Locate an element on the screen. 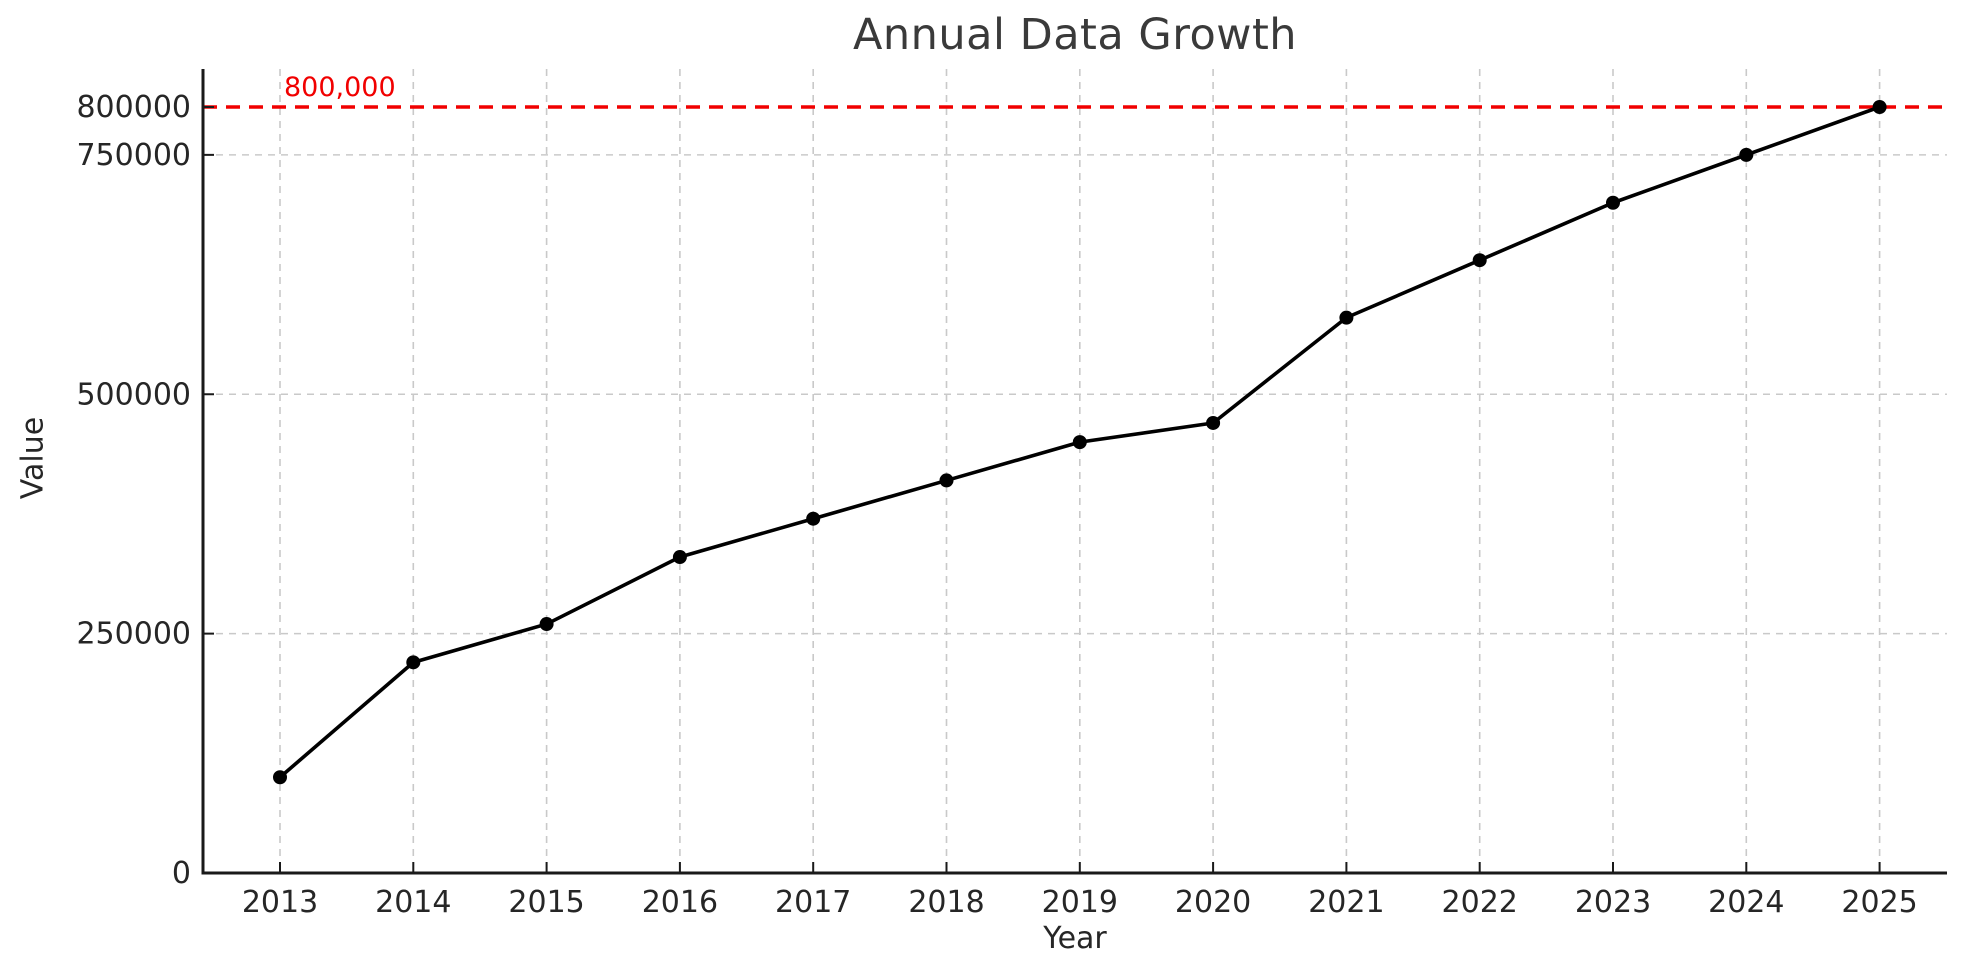 The image size is (1979, 980). x-tick-label: 2024 is located at coordinates (1746, 902).